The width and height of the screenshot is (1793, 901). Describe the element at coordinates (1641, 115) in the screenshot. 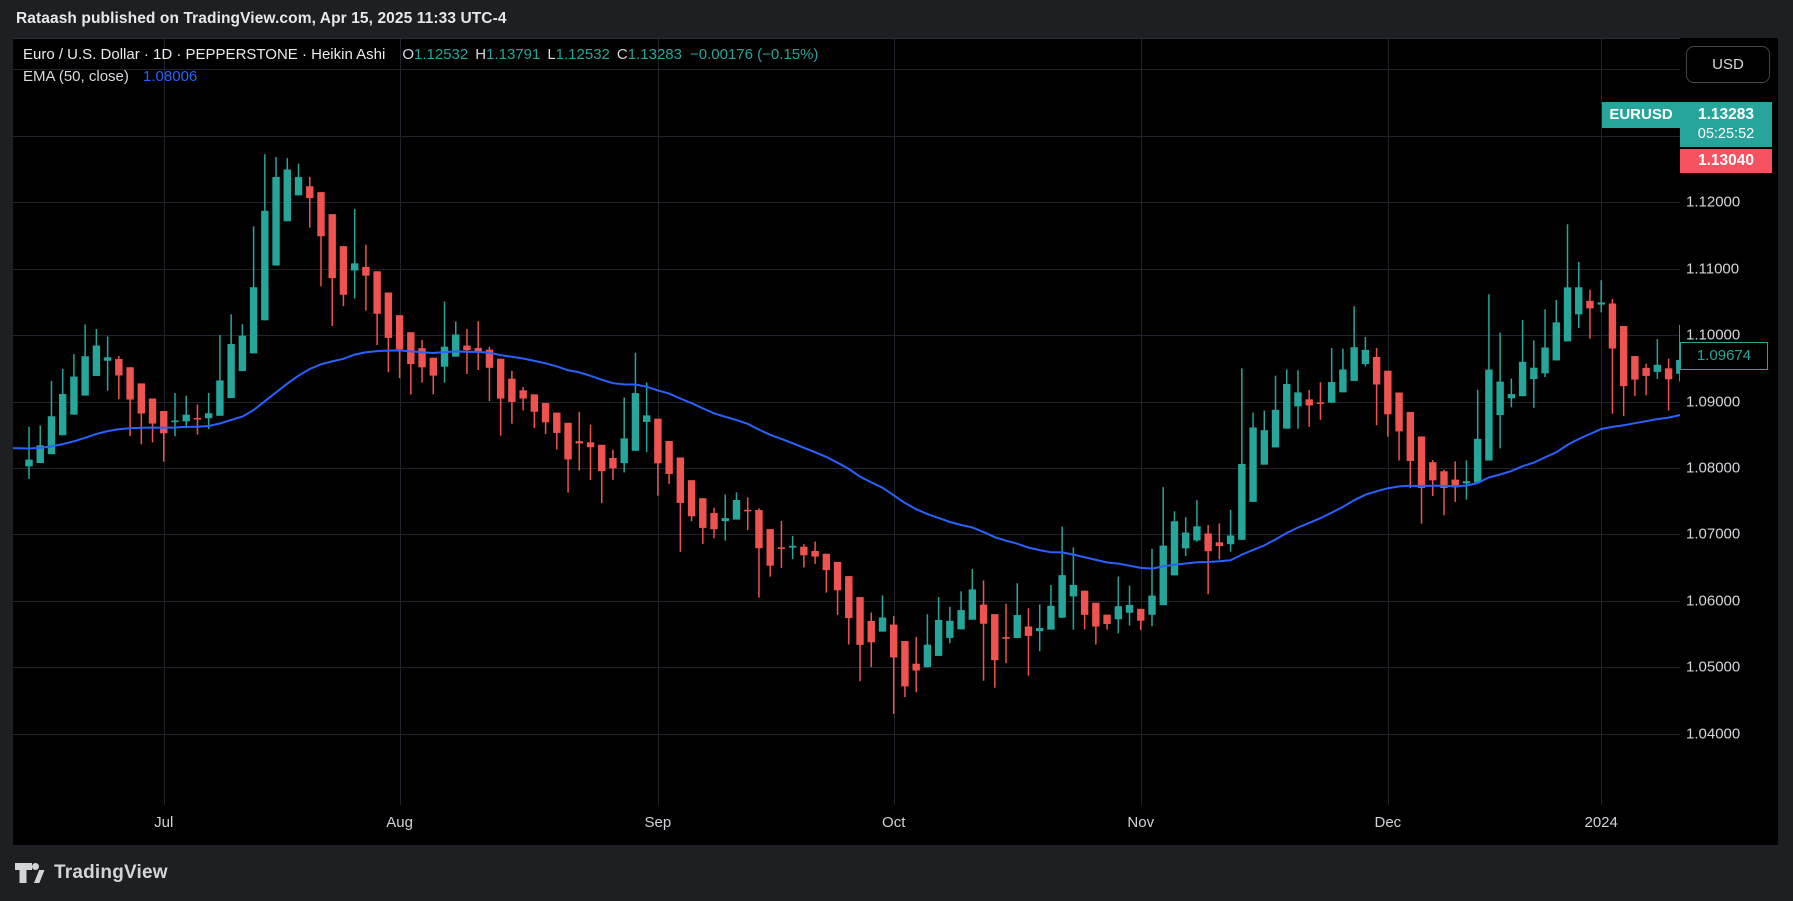

I see `symbol-badge: EURUSD` at that location.